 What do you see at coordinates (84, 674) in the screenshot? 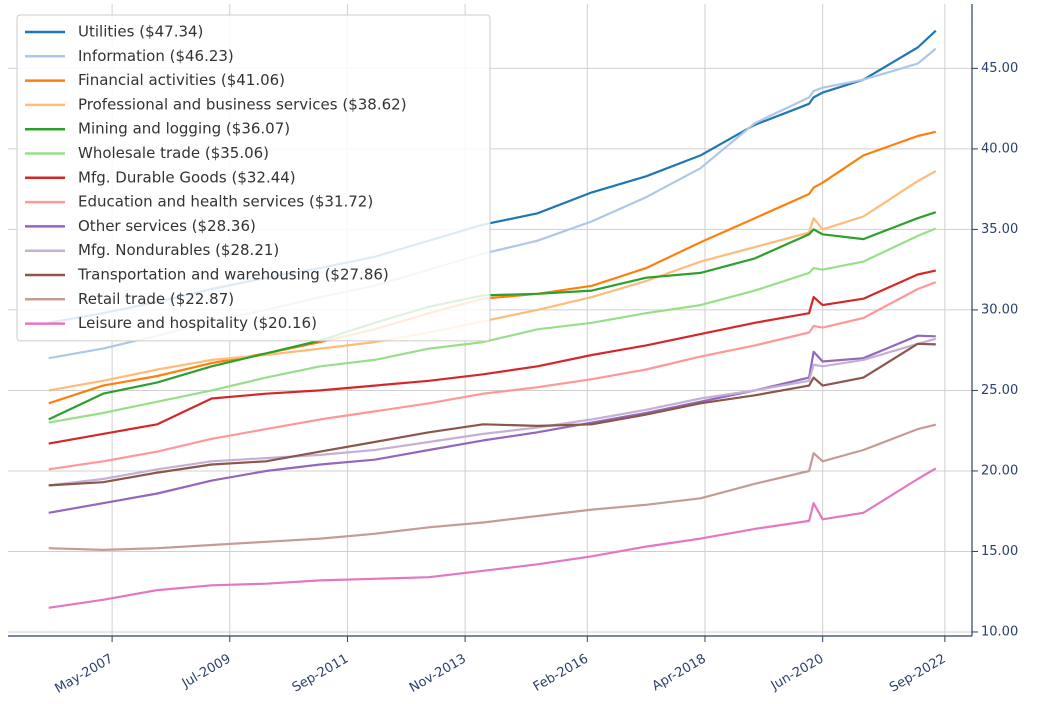
I see `x-tick-label: May-2007` at bounding box center [84, 674].